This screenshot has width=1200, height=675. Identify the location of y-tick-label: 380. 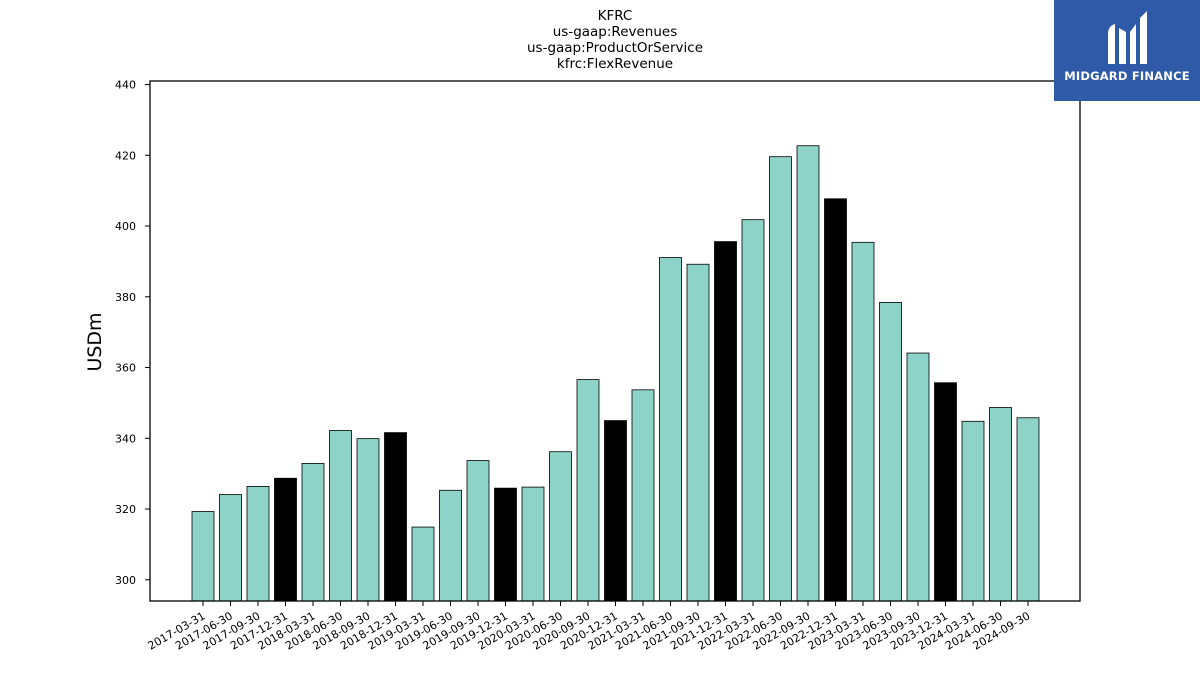
(125, 297).